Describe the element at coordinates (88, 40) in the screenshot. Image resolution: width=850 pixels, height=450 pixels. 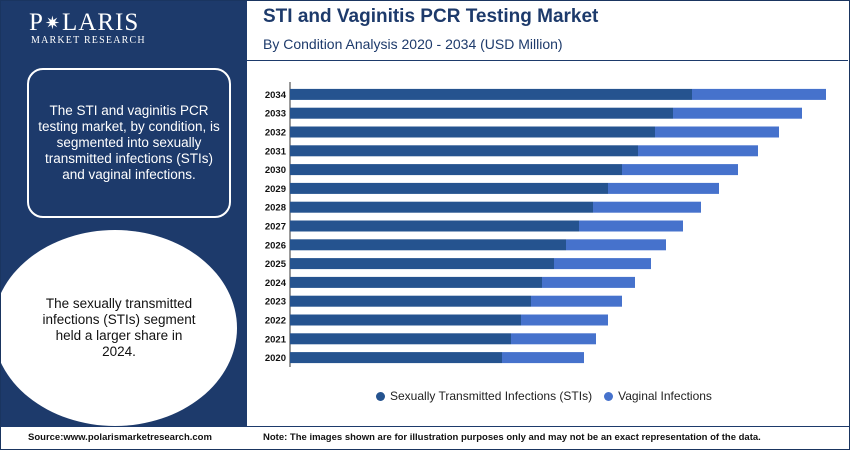
I see `logo-tagline: MARKET RESEARCH` at that location.